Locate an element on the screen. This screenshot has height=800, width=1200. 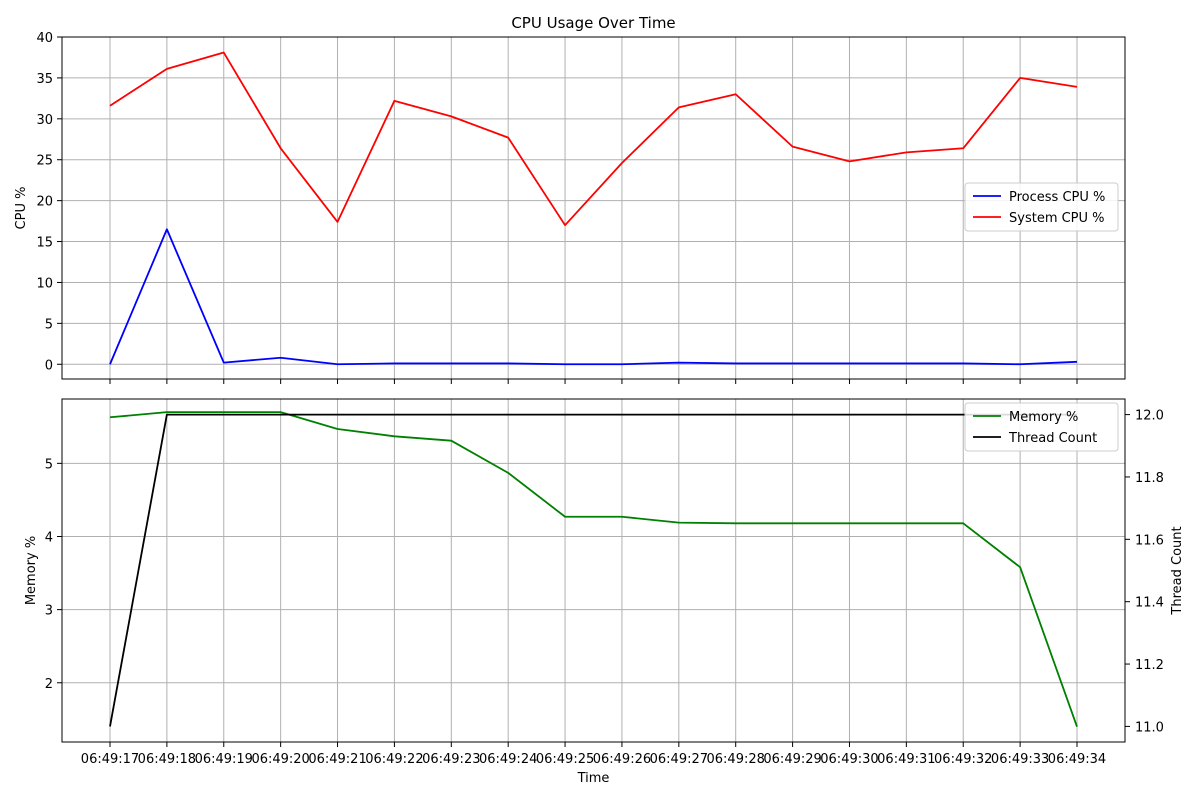
y-tick-label: 40 is located at coordinates (44, 38).